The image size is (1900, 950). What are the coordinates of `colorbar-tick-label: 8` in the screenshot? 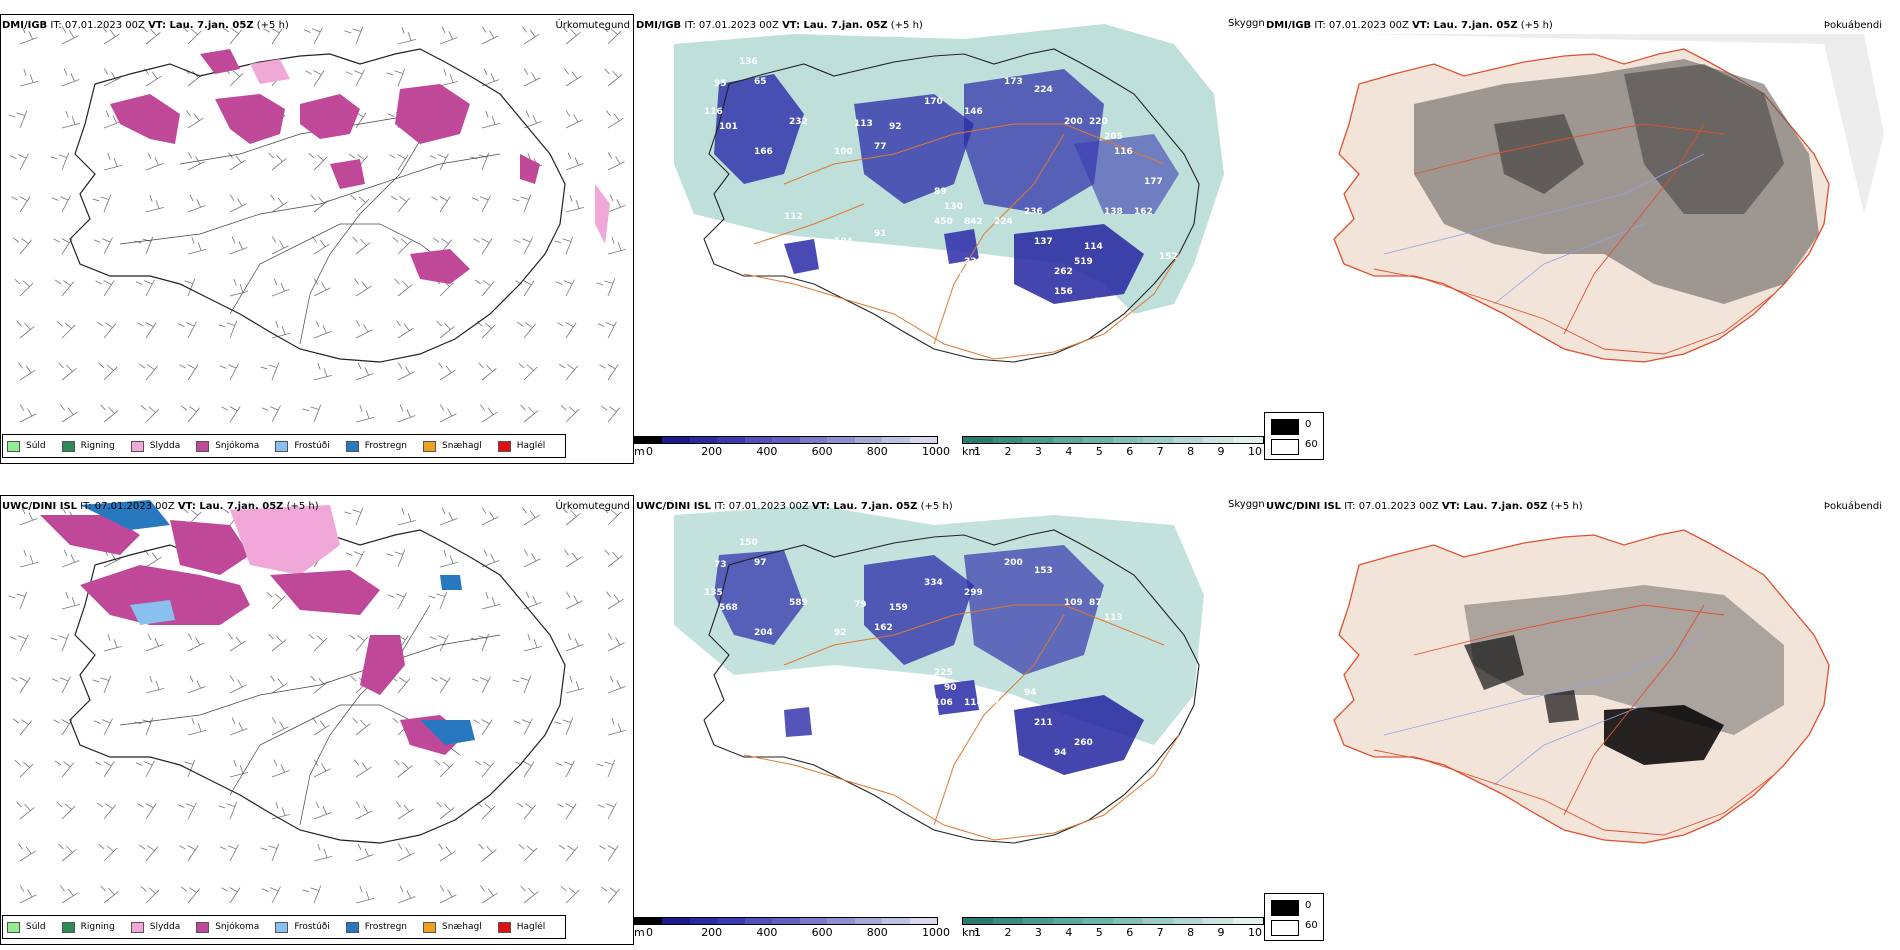 It's located at (1191, 932).